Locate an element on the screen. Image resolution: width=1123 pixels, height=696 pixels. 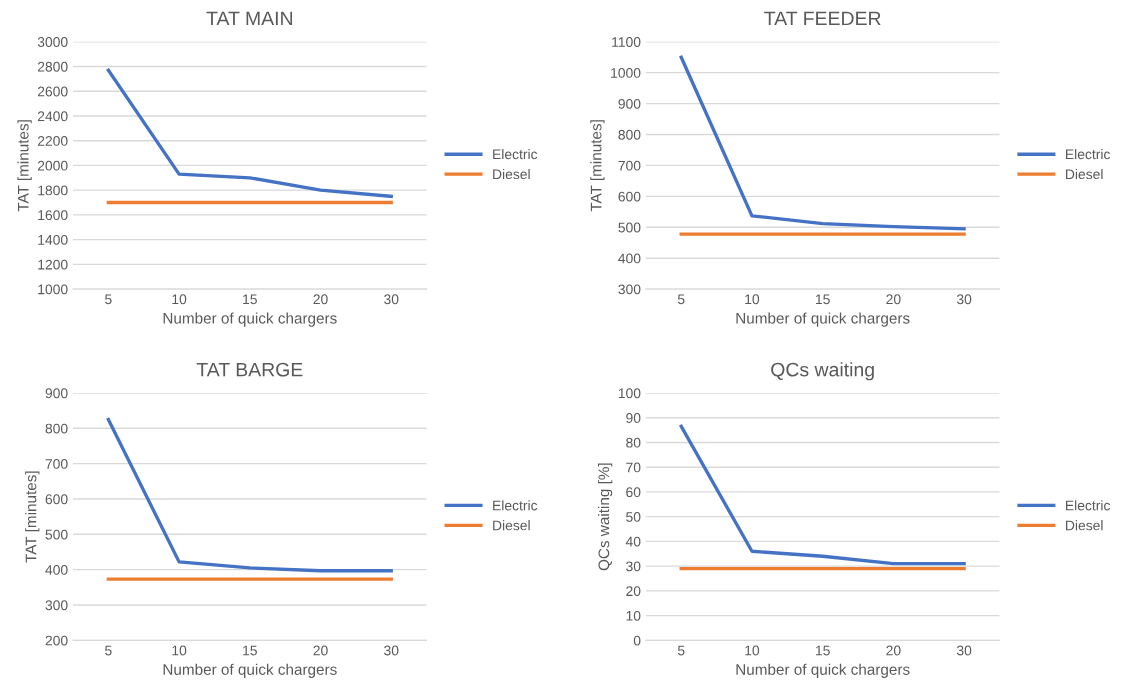
y-tick-label: 1200 is located at coordinates (53, 264).